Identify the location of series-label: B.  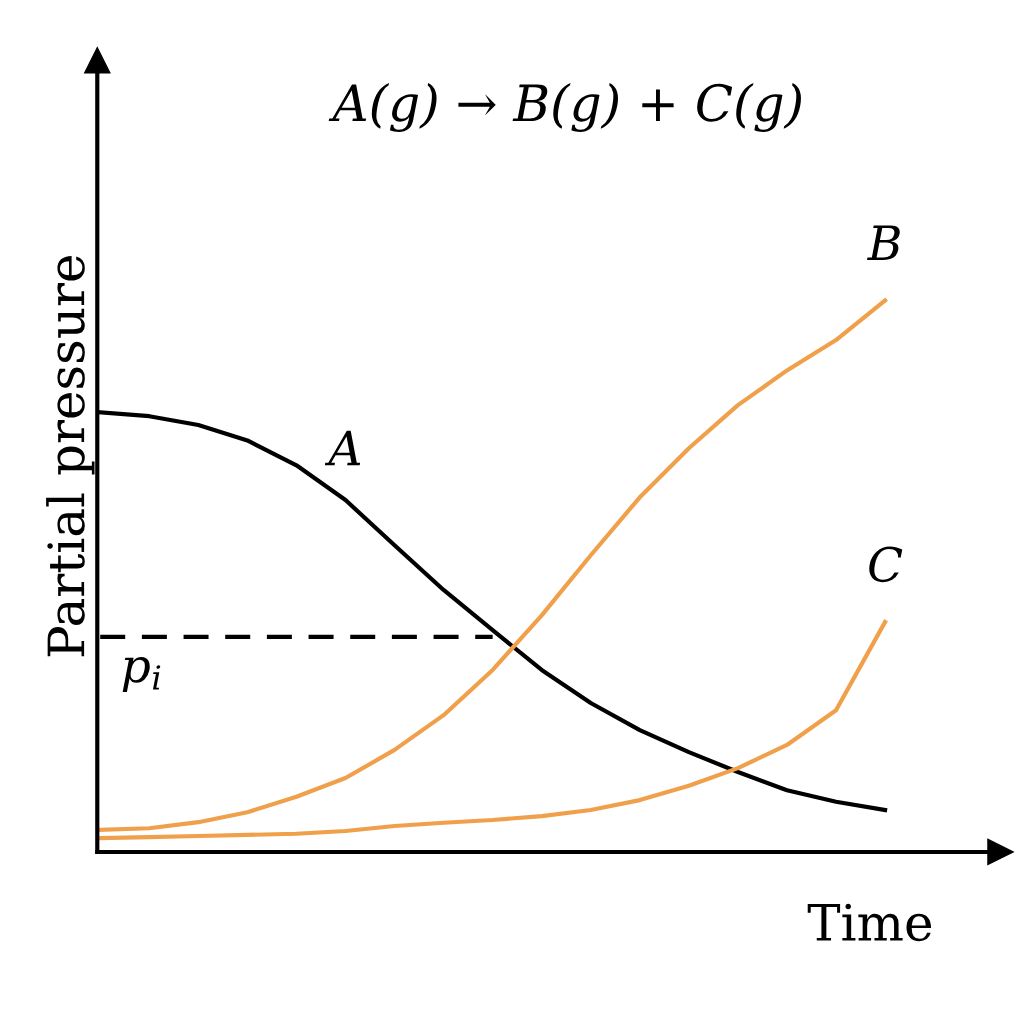
(883, 242).